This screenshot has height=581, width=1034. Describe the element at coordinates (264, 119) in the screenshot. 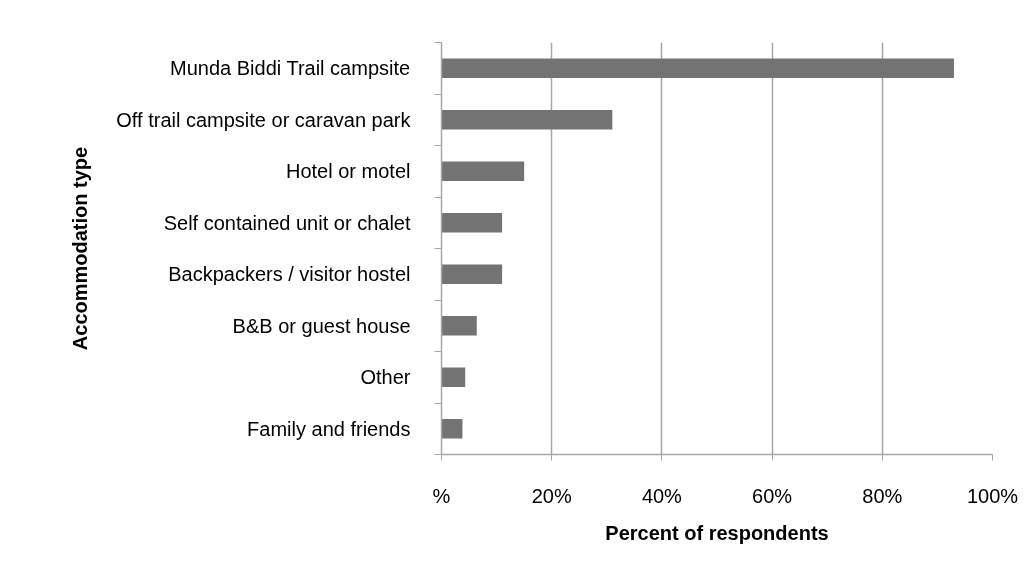

I see `y-tick-label: Off trail campsite or caravan park` at that location.